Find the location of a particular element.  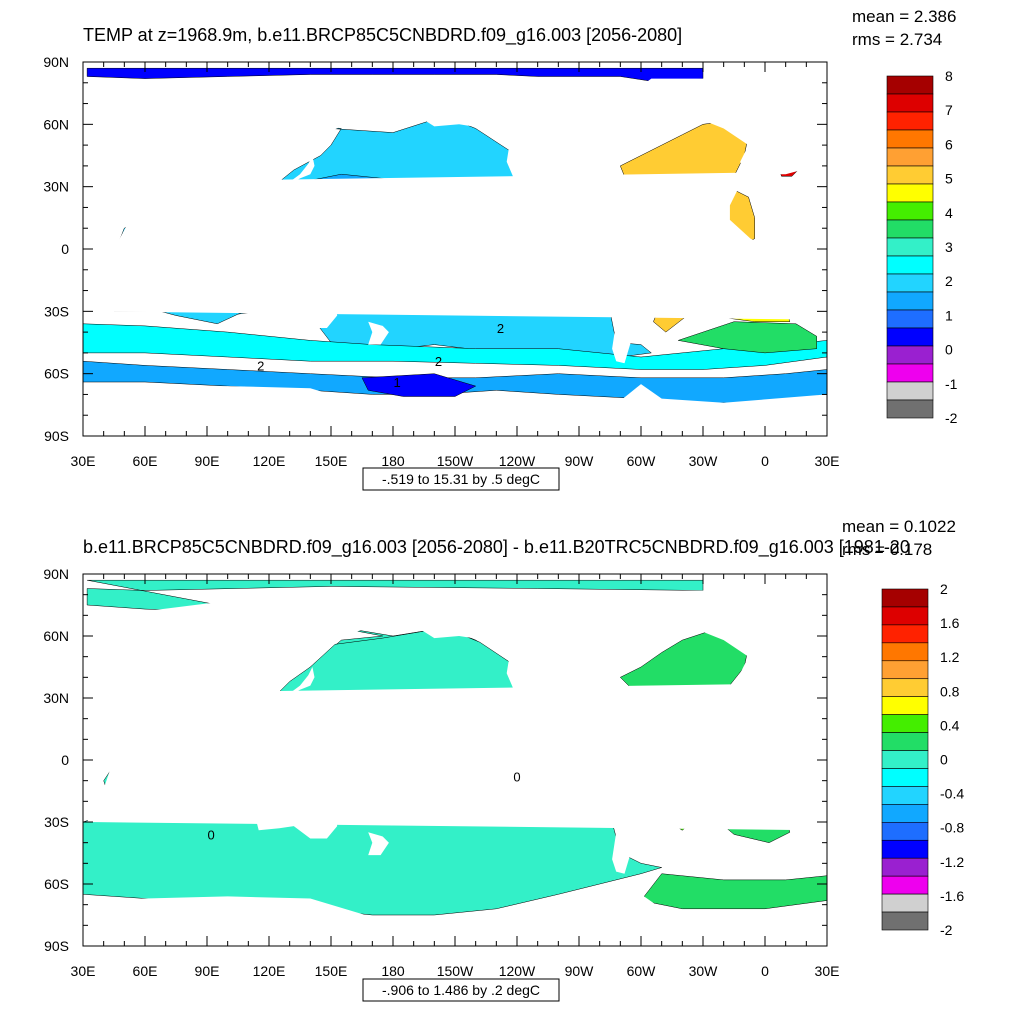

x-tick-label: 60E is located at coordinates (145, 461).